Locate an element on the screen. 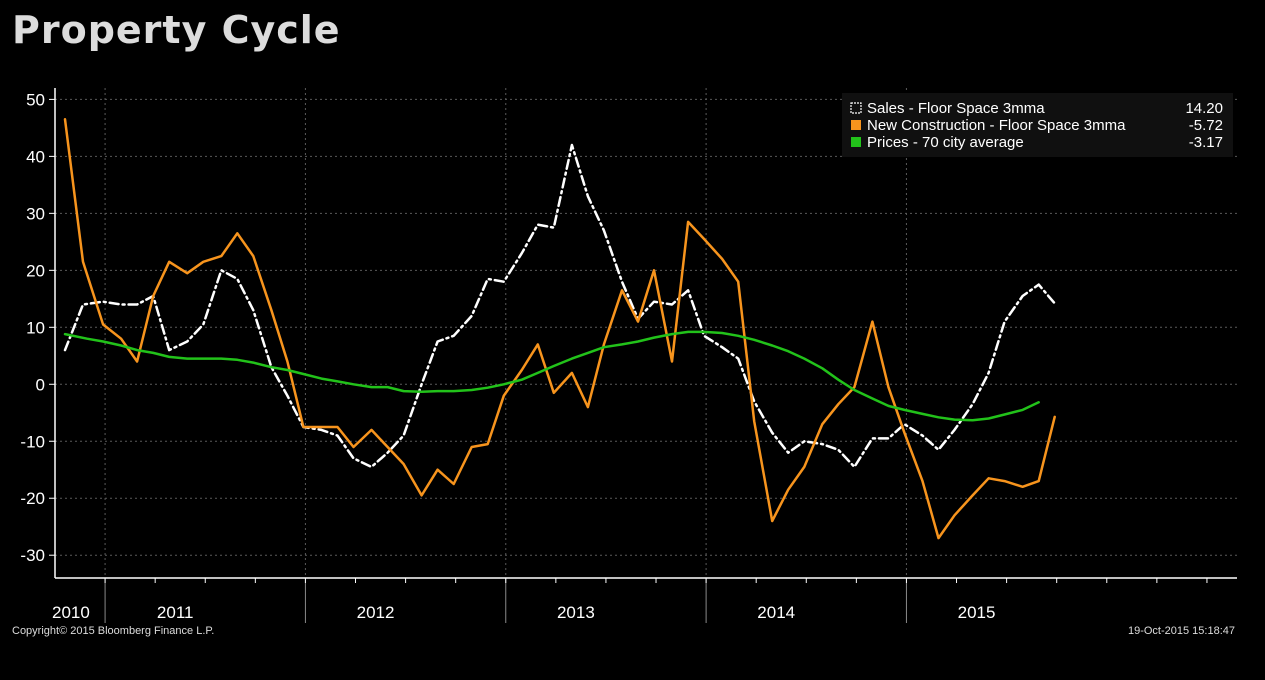  copyright-text: Copyright© 2015 Bloomberg Finance L.P. is located at coordinates (113, 631).